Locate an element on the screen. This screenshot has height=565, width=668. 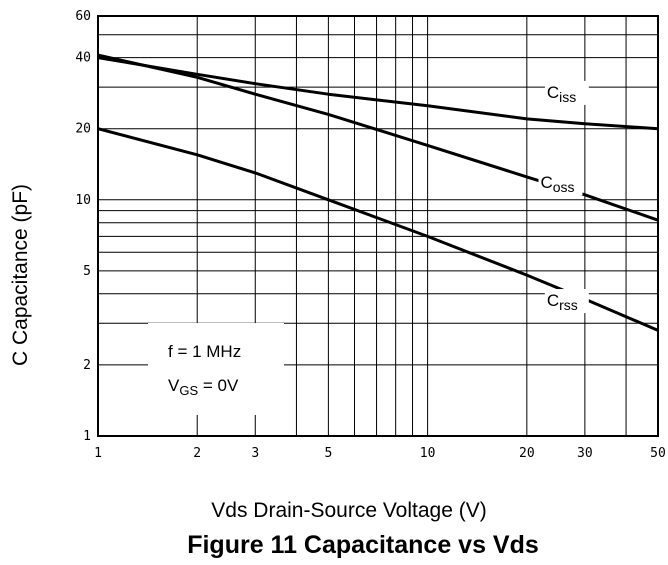
y-tick-label: 1 is located at coordinates (87, 436).